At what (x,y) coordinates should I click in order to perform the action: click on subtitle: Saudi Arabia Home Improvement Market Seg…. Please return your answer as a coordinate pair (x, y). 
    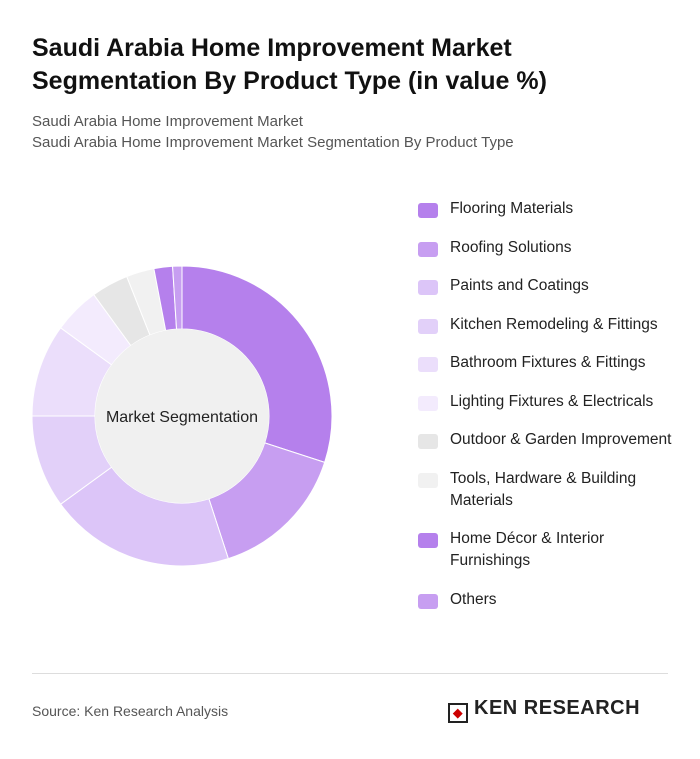
    Looking at the image, I should click on (273, 142).